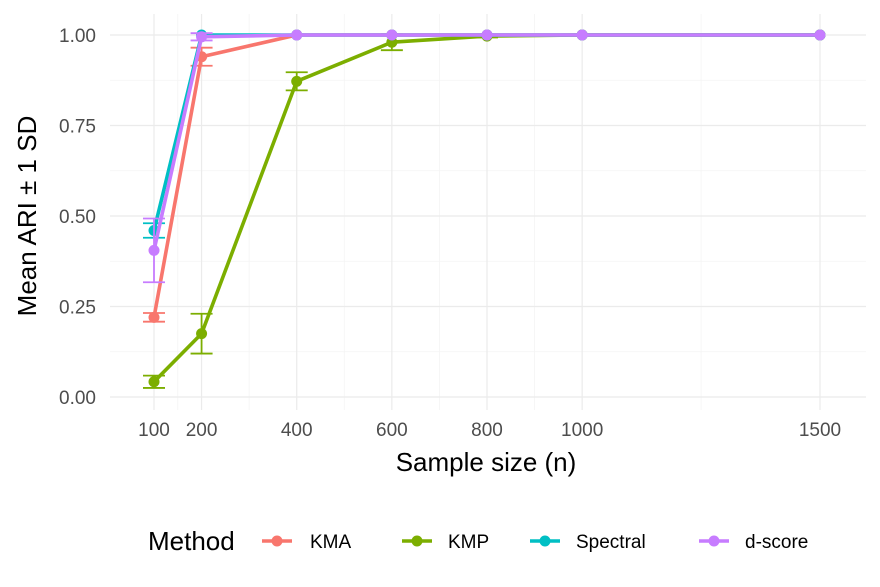 This screenshot has height=587, width=880. Describe the element at coordinates (77, 308) in the screenshot. I see `y-tick-label: 0.25` at that location.